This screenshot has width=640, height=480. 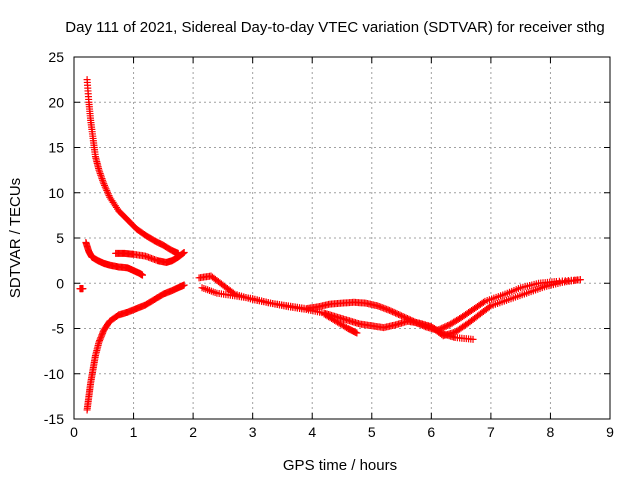 What do you see at coordinates (56, 148) in the screenshot?
I see `y-tick-label: 15` at bounding box center [56, 148].